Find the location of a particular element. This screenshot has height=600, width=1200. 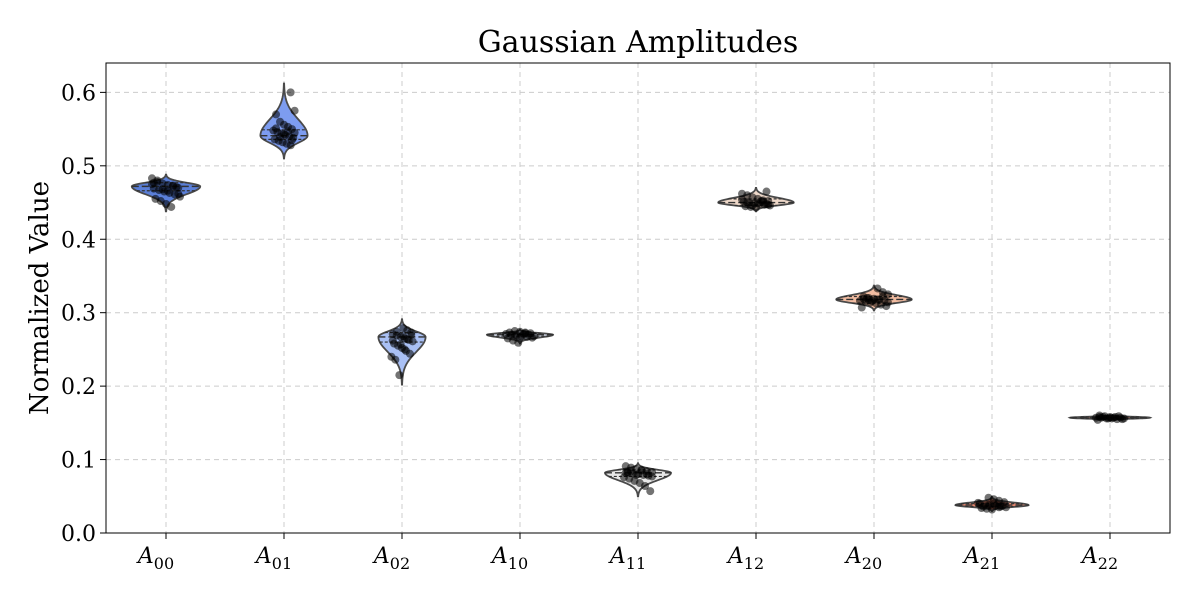

x-tick-label: A10 is located at coordinates (509, 558).